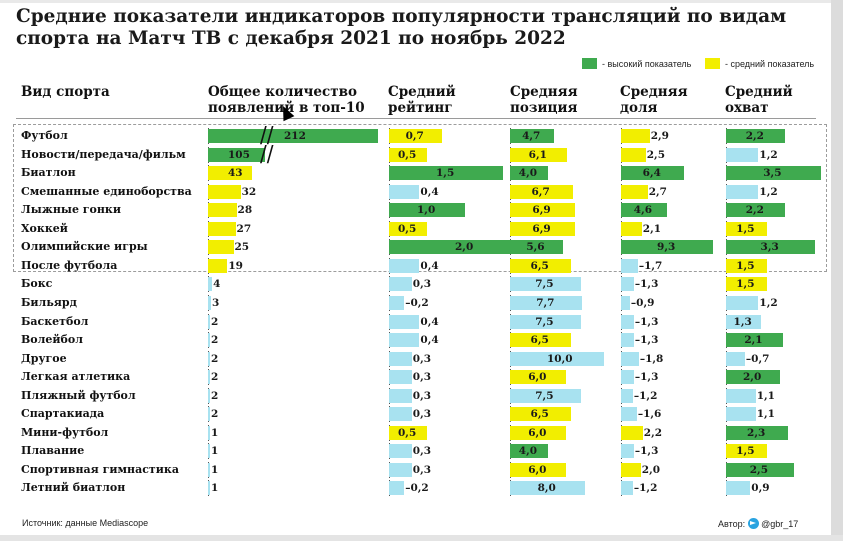  Describe the element at coordinates (541, 210) in the screenshot. I see `value-position: 6,9` at that location.